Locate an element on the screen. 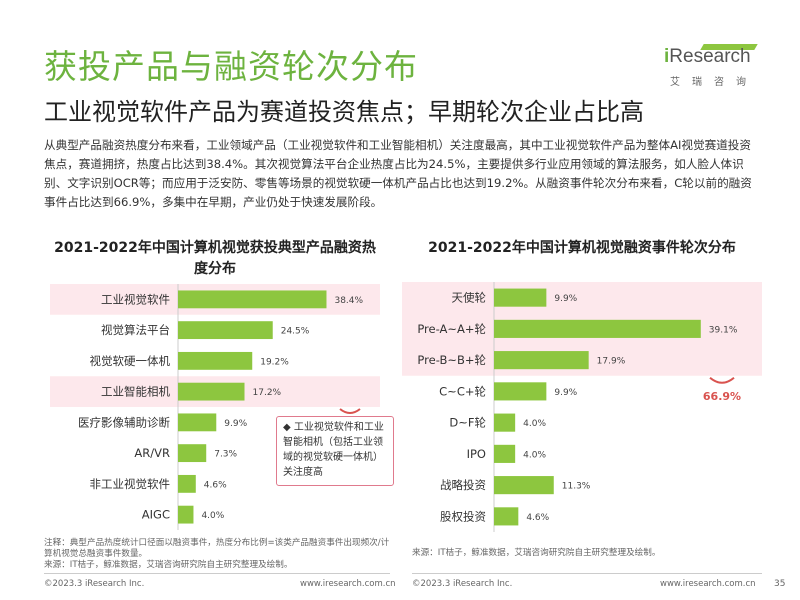  chart1-value-label: 4.0% is located at coordinates (212, 516).